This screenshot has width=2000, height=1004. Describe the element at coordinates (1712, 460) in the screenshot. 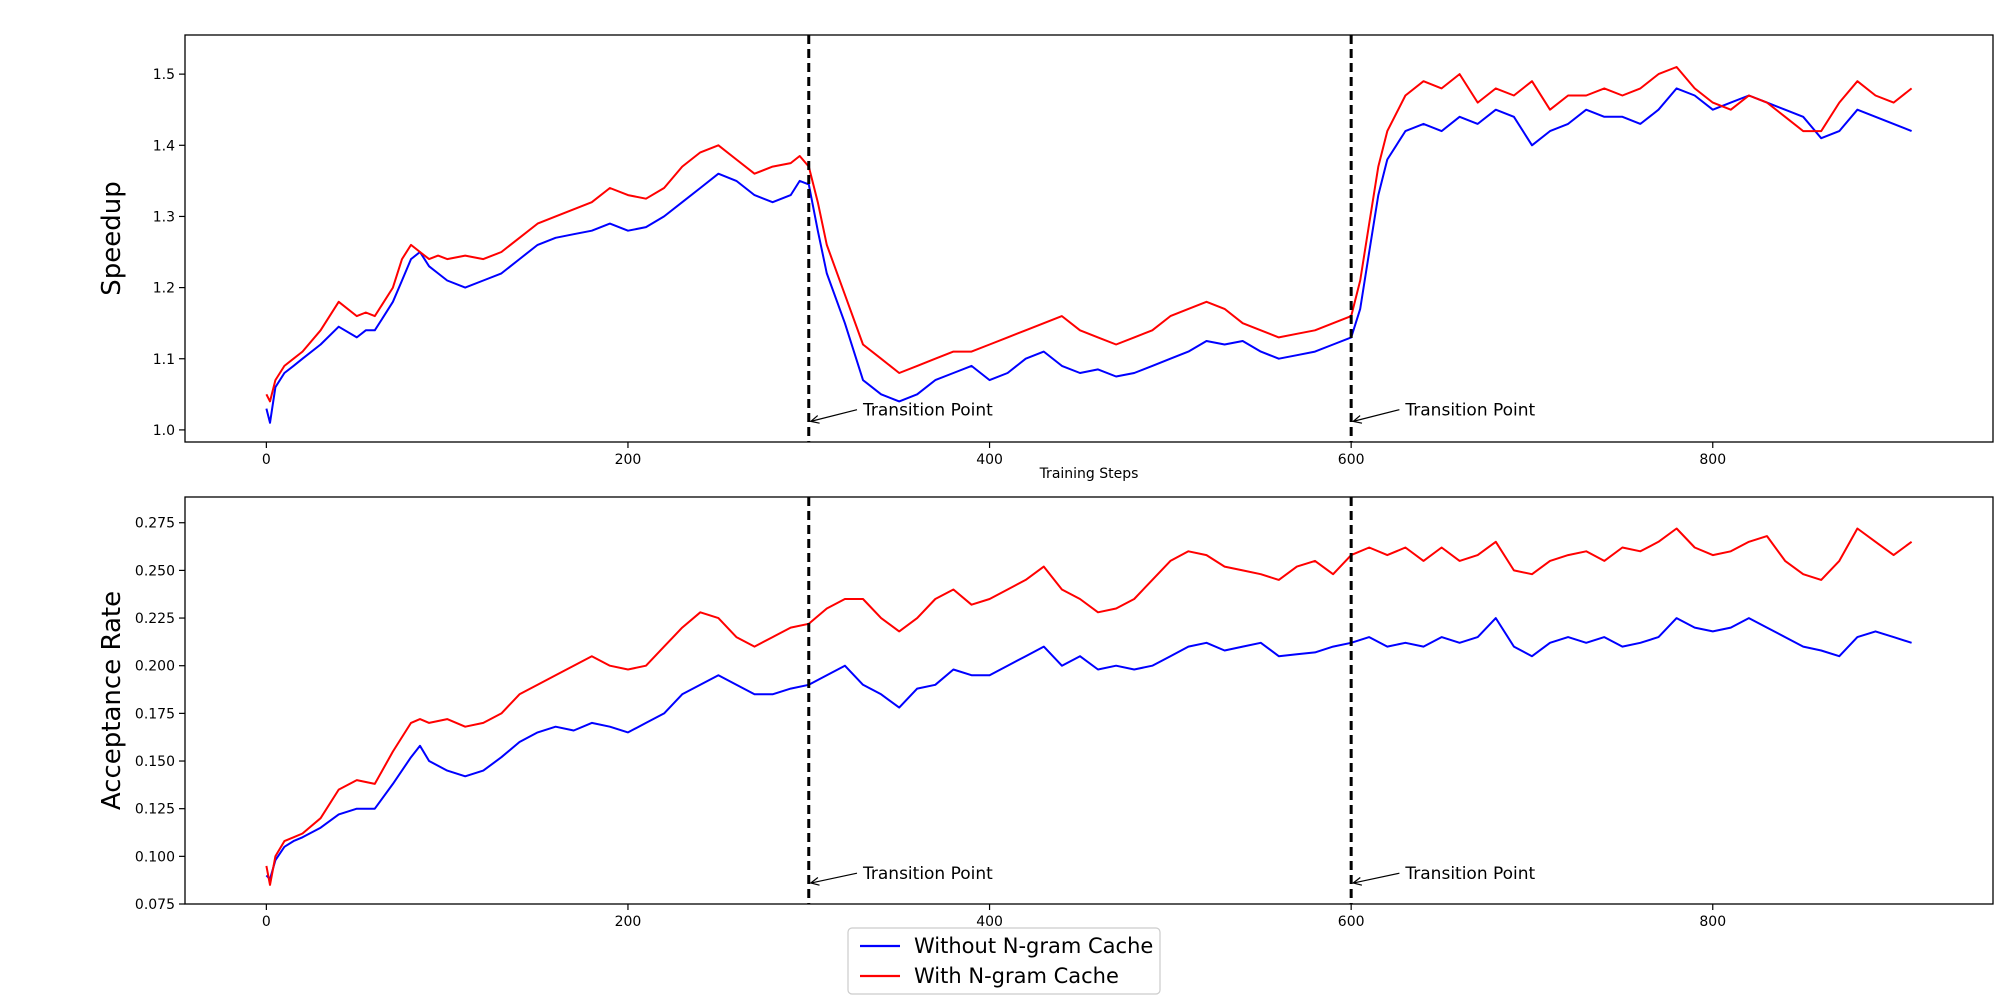

I see `x-tick-label-speedup-4: 800` at that location.